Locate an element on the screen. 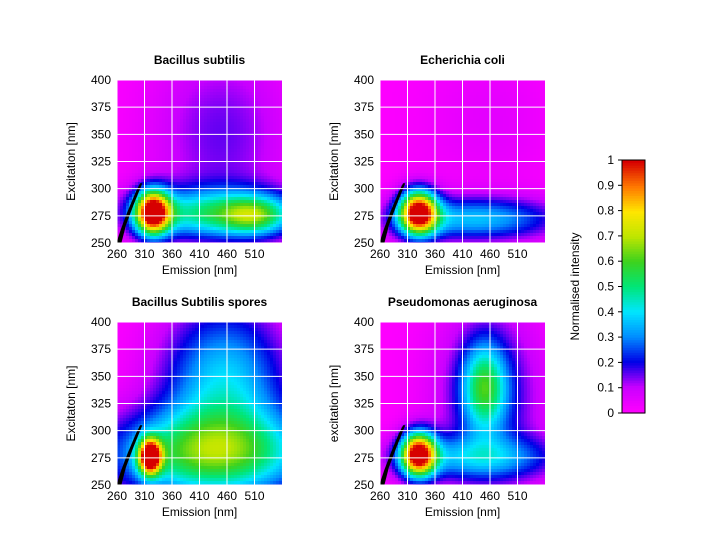 The height and width of the screenshot is (540, 720). colorbar-gradient is located at coordinates (633, 287).